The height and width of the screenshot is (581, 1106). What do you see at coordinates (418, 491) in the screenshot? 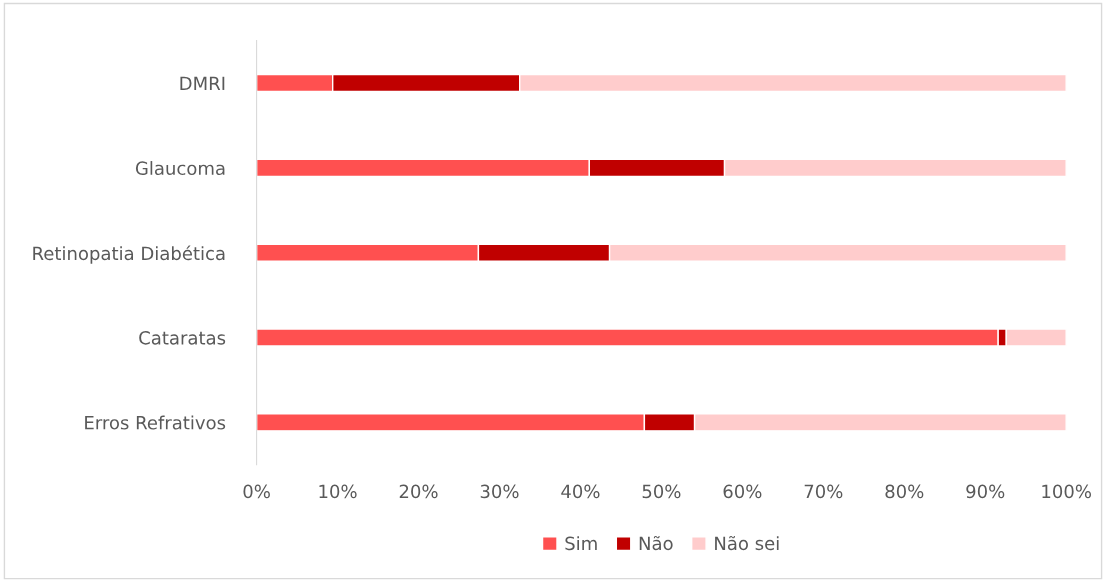
I see `x-tick-label: 20%` at bounding box center [418, 491].